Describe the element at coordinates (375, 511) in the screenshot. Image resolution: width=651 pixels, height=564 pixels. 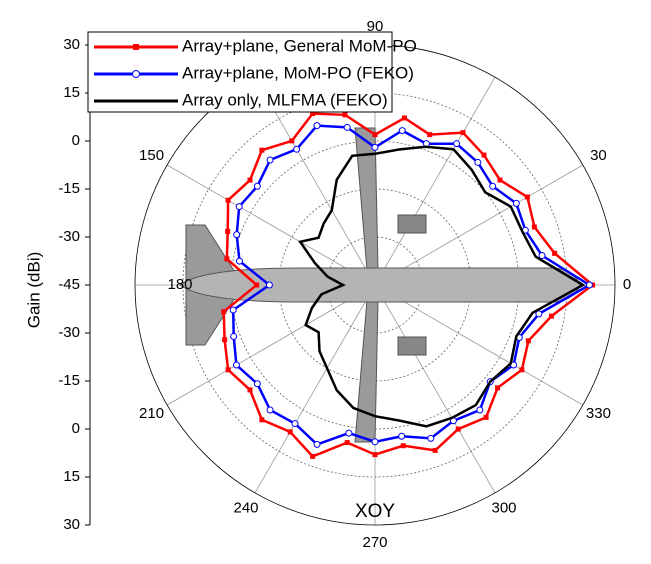
I see `annotation: XOY` at that location.